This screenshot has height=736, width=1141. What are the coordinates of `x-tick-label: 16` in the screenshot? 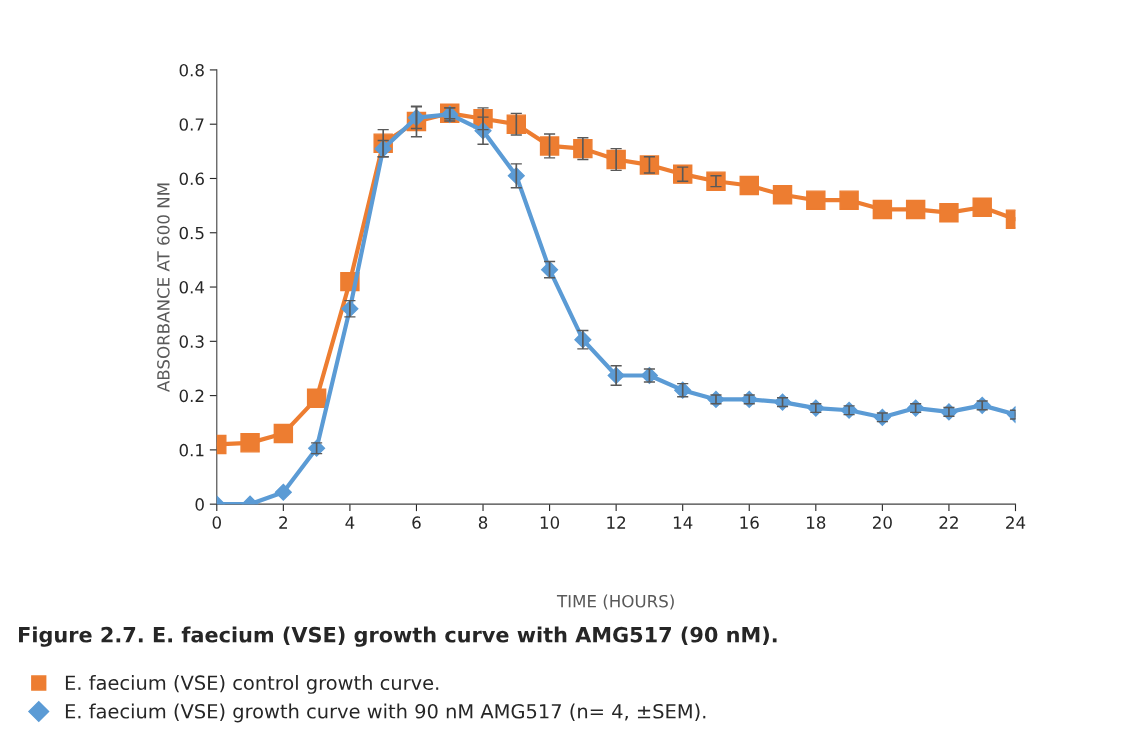 It's located at (749, 522).